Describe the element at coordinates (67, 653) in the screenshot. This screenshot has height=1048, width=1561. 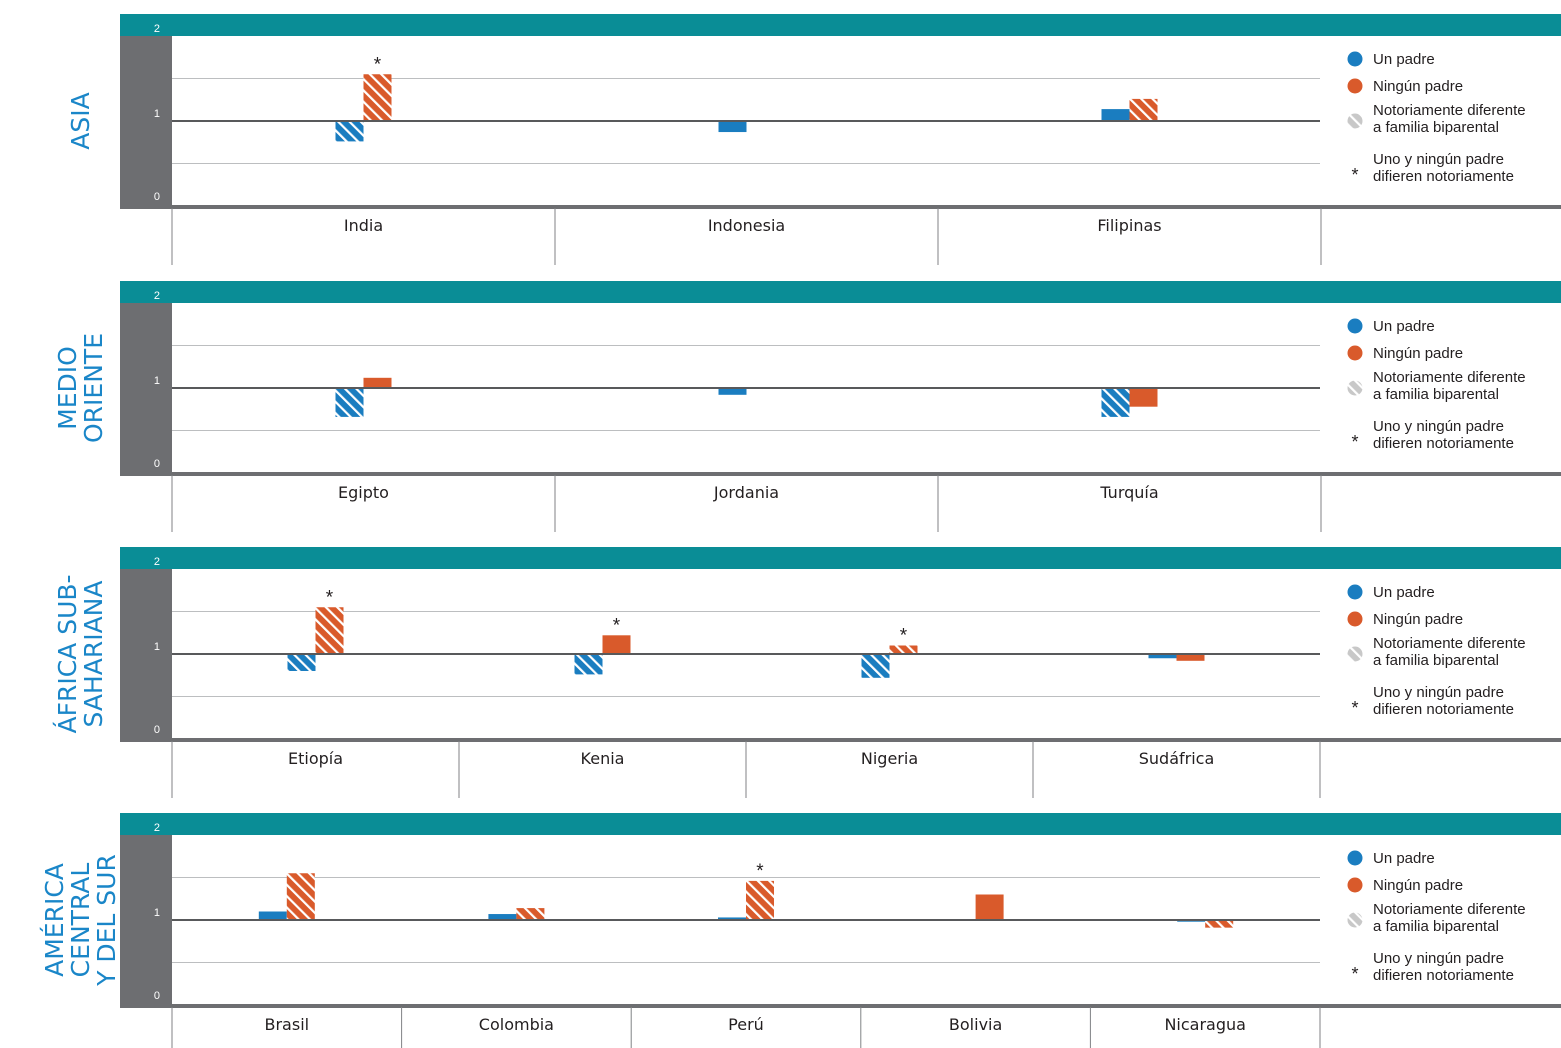
I see `region-label: ÁFRICA SUB-` at that location.